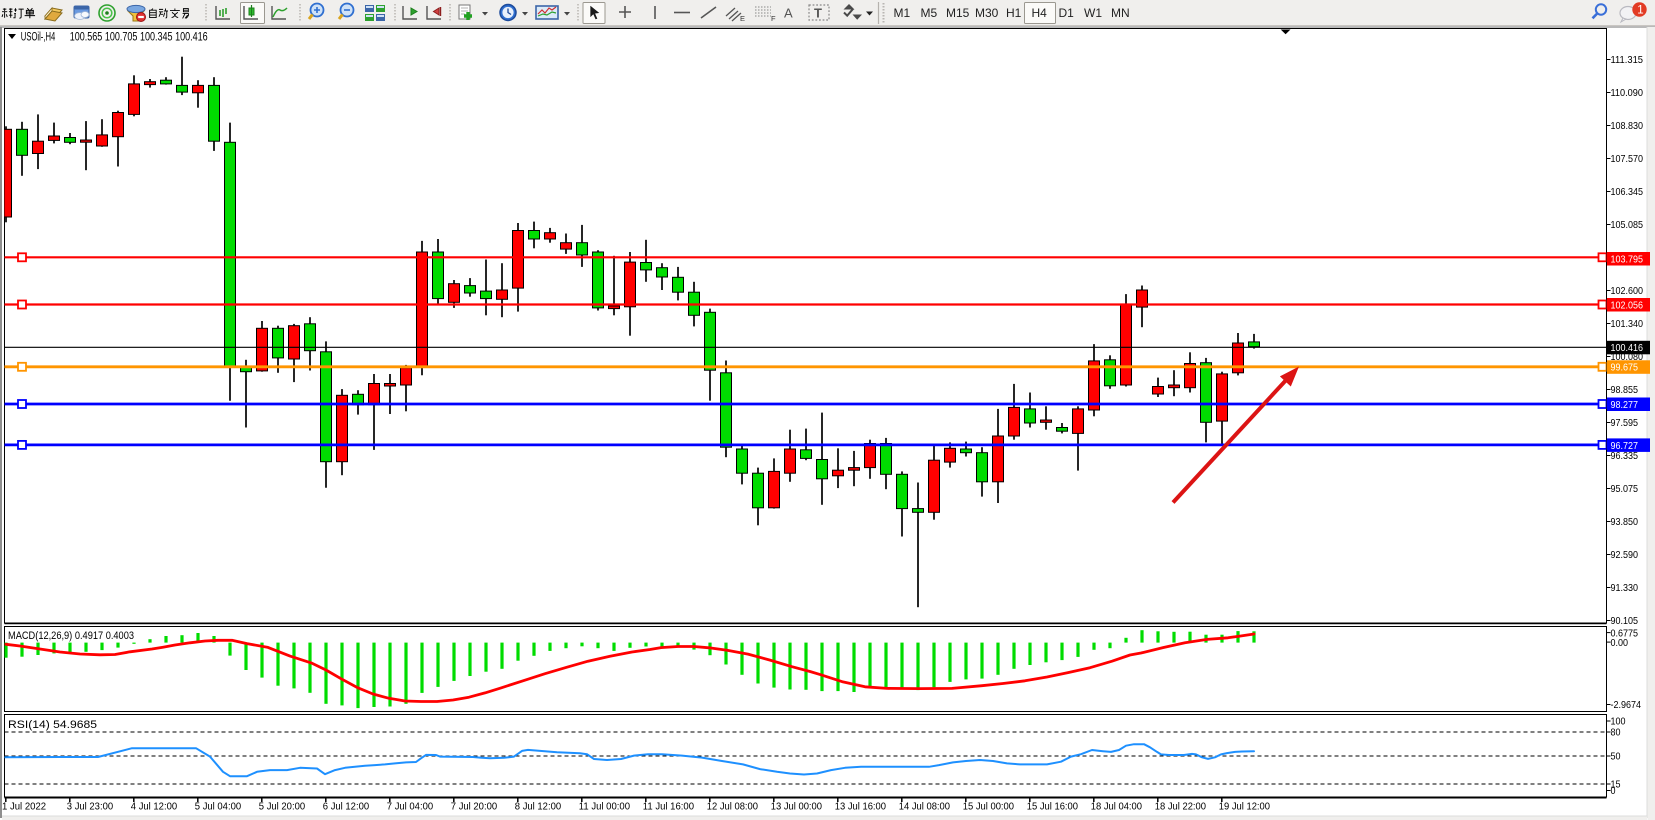  Describe the element at coordinates (1616, 757) in the screenshot. I see `svg-text: 50` at that location.